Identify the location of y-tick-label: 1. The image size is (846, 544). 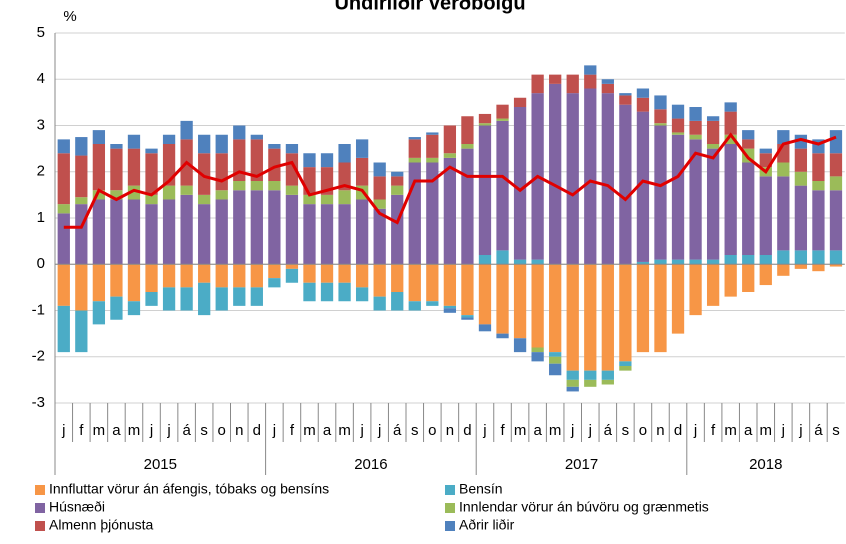
(41, 217).